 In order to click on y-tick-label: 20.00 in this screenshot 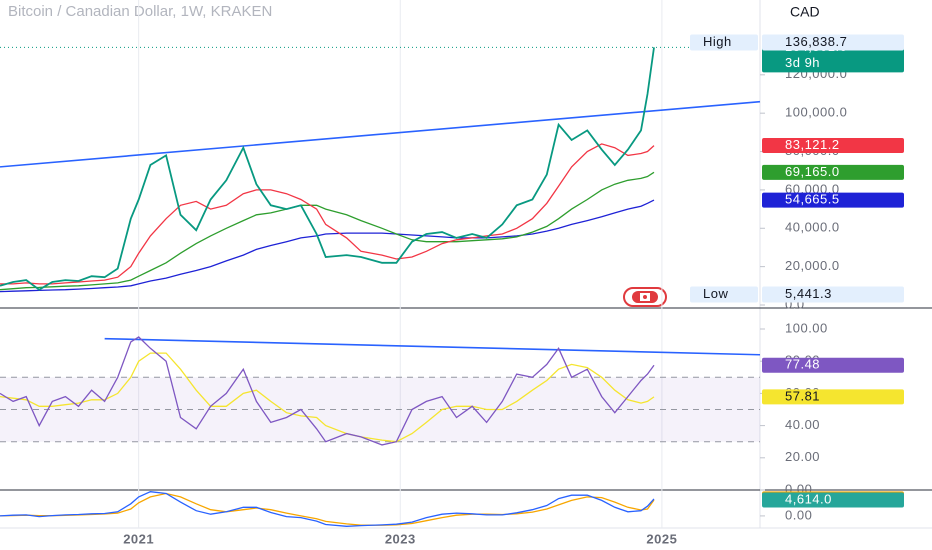, I will do `click(802, 456)`.